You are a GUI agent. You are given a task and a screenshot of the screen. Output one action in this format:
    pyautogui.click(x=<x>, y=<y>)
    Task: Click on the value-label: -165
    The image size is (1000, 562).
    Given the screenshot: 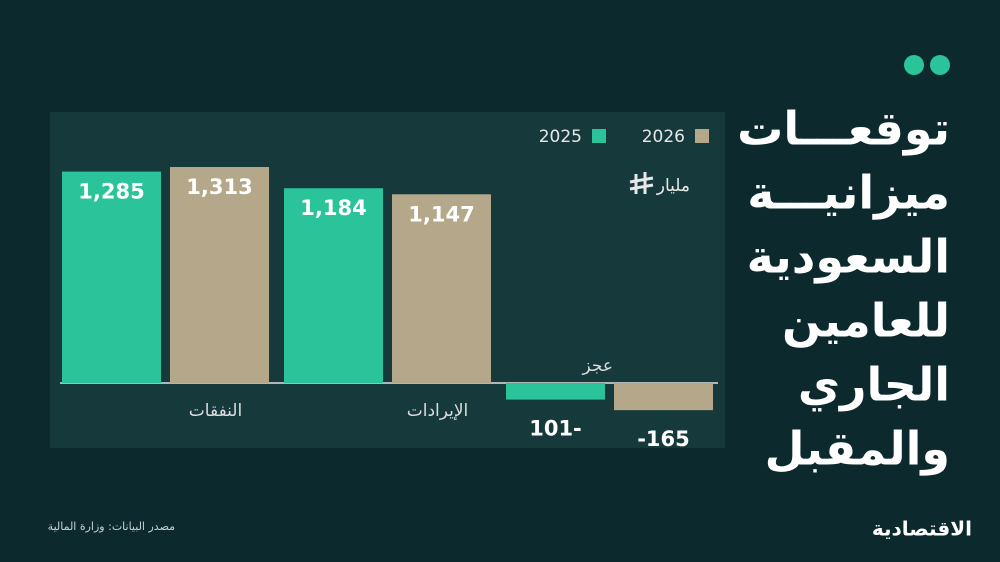 What is the action you would take?
    pyautogui.click(x=663, y=439)
    